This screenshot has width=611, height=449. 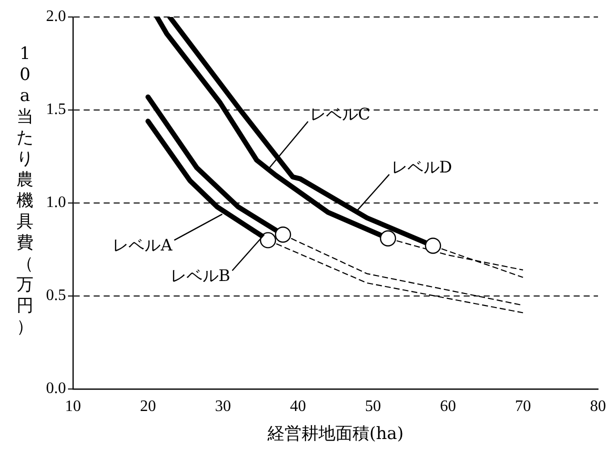 What do you see at coordinates (200, 275) in the screenshot?
I see `annotation: レベルB` at bounding box center [200, 275].